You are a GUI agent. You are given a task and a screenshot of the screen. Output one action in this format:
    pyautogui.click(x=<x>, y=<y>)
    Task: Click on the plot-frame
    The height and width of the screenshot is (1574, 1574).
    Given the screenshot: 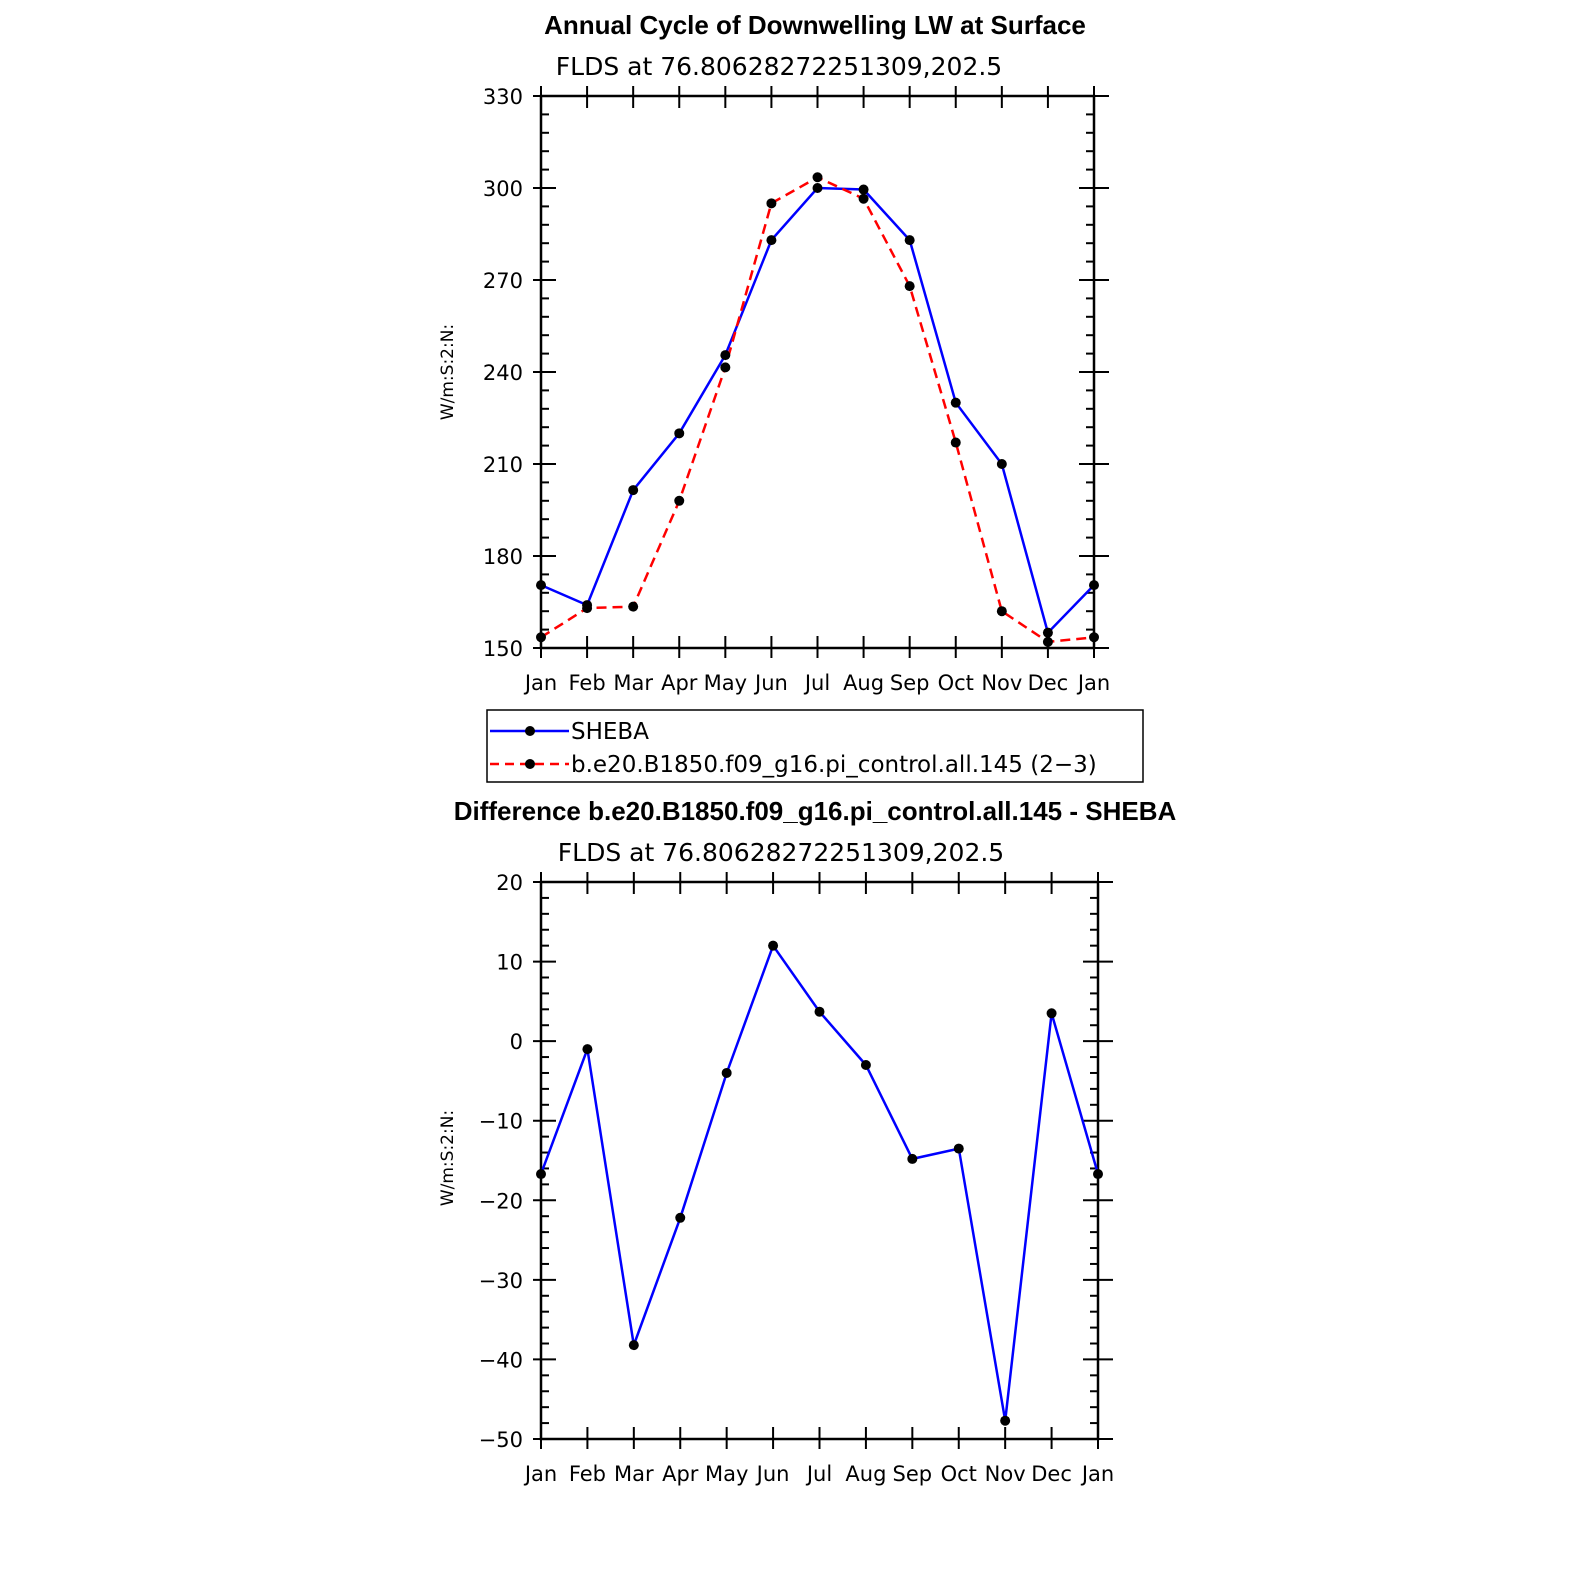 What is the action you would take?
    pyautogui.click(x=819, y=1160)
    